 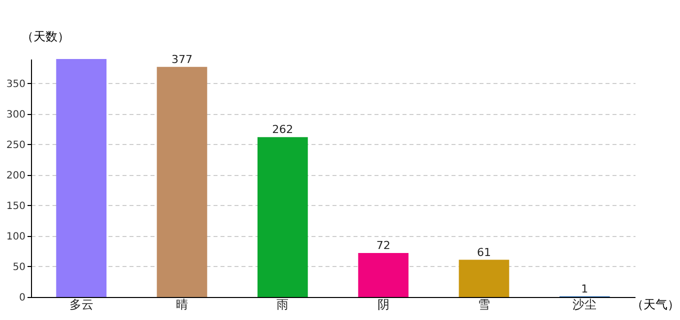 I want to click on y-tick-label: 200, so click(x=16, y=176).